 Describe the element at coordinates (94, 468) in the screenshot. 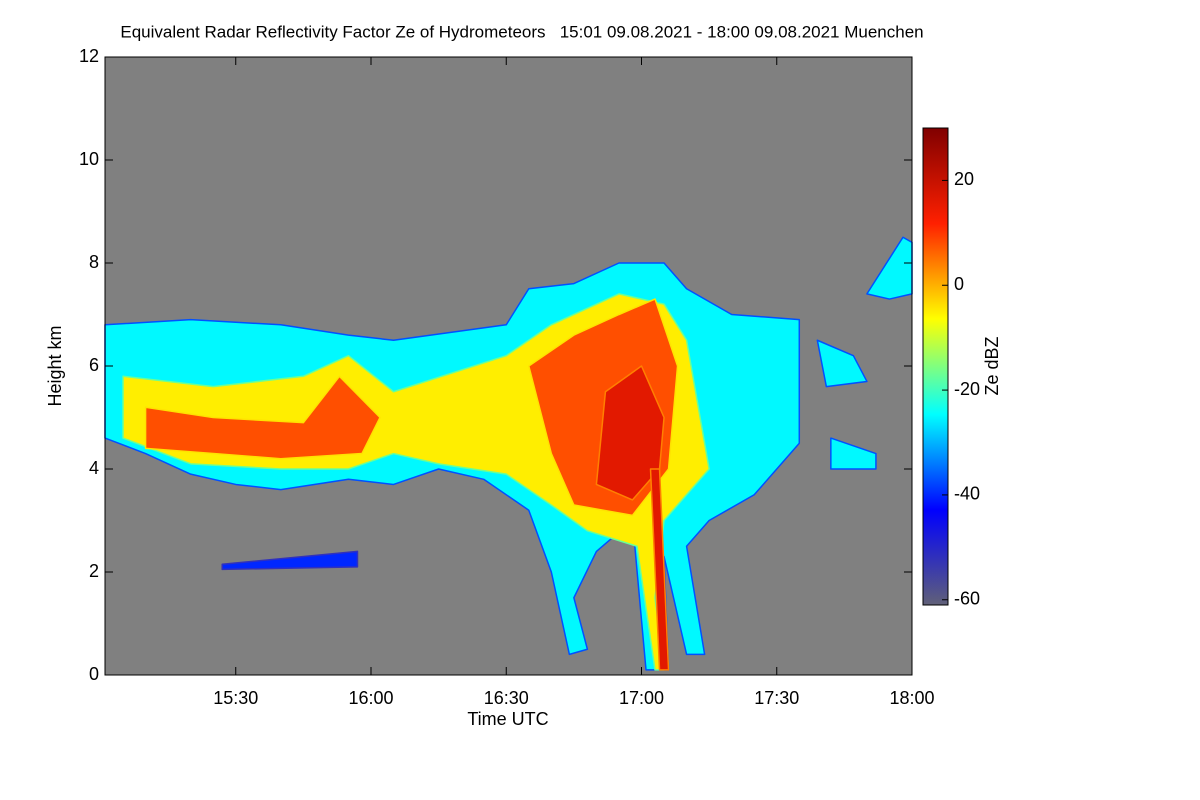

I see `y-tick-label: 4` at that location.